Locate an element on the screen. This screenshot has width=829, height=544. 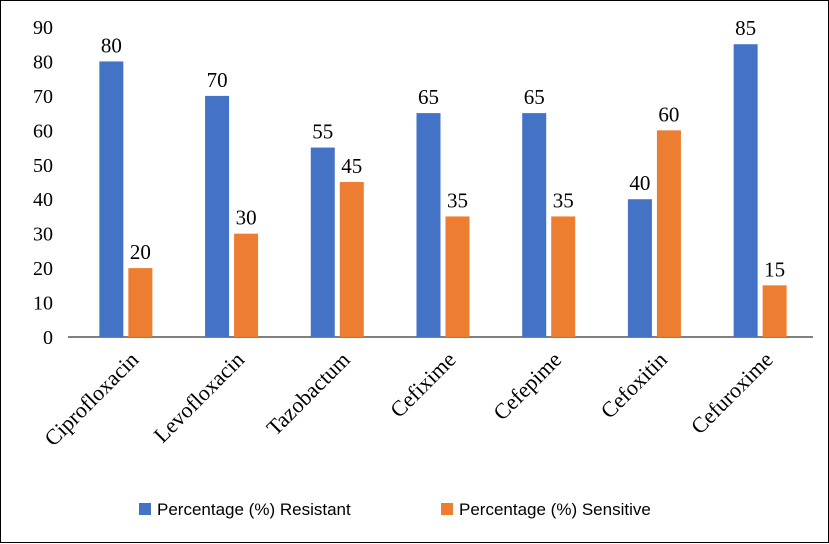
data-label: 55 is located at coordinates (322, 132).